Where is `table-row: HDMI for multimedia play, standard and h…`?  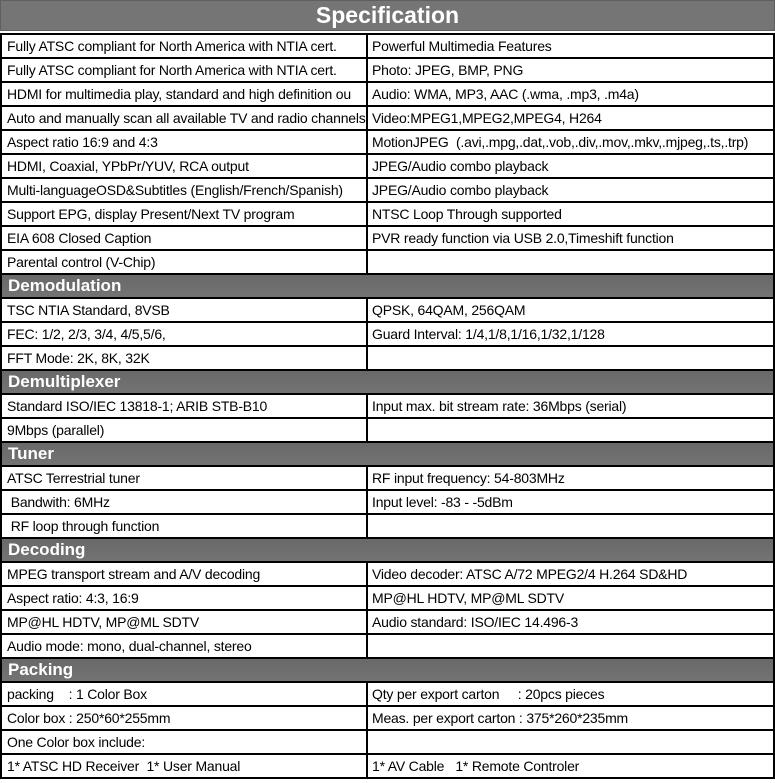 table-row: HDMI for multimedia play, standard and h… is located at coordinates (387, 95).